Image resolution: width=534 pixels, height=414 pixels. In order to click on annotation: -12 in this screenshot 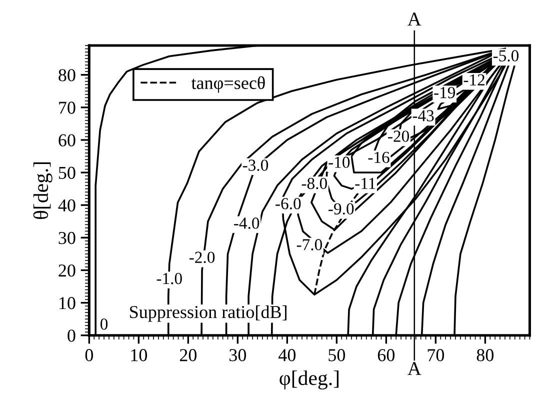, I will do `click(474, 80)`.